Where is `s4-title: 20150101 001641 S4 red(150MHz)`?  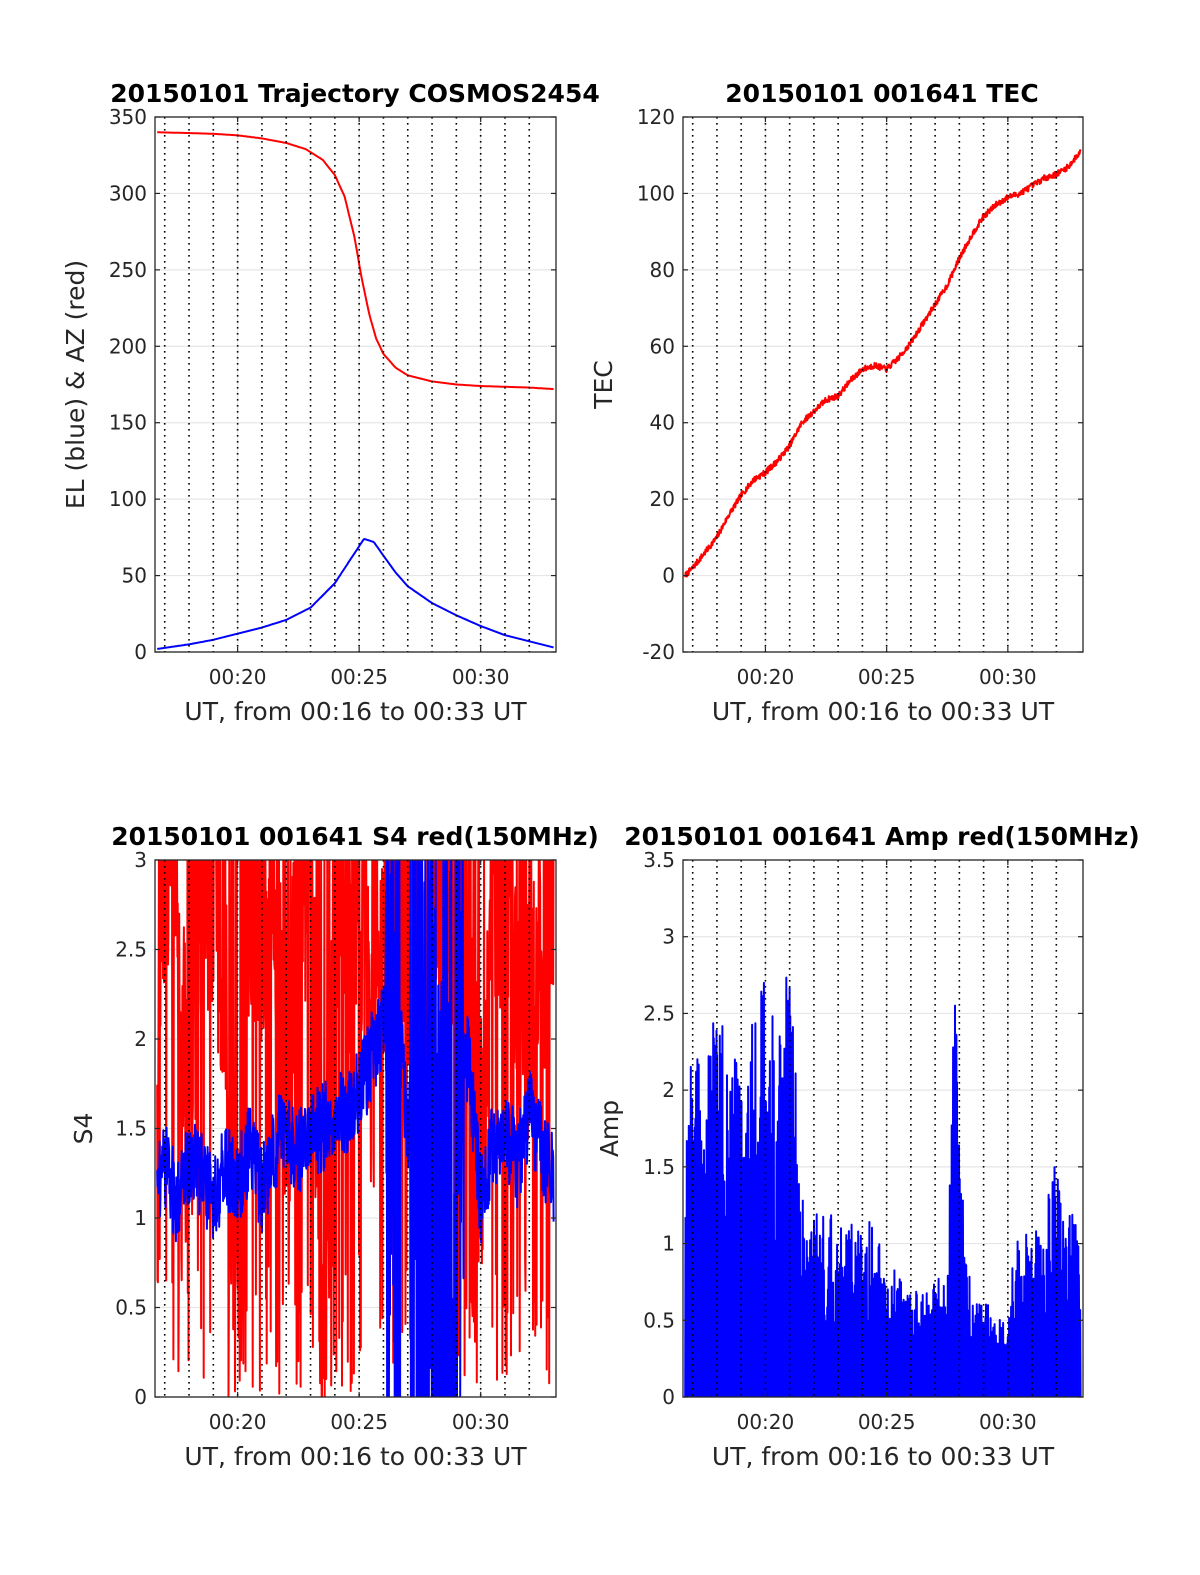
s4-title: 20150101 001641 S4 red(150MHz) is located at coordinates (355, 836).